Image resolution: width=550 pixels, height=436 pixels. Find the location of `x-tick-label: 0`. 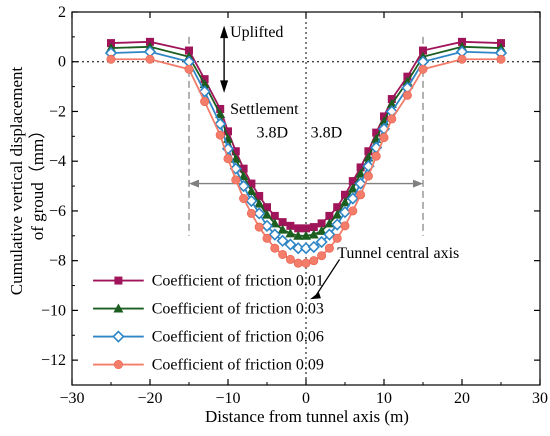

x-tick-label: 0 is located at coordinates (306, 398).